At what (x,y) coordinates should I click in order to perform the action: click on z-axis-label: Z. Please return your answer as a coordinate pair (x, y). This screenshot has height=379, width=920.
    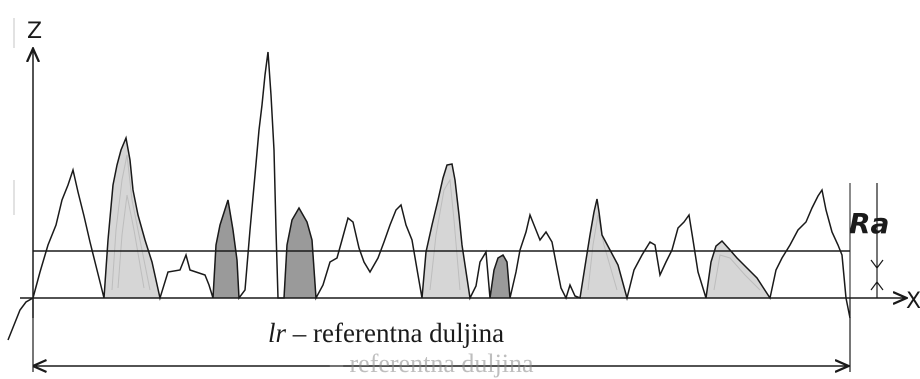
    Looking at the image, I should click on (34, 31).